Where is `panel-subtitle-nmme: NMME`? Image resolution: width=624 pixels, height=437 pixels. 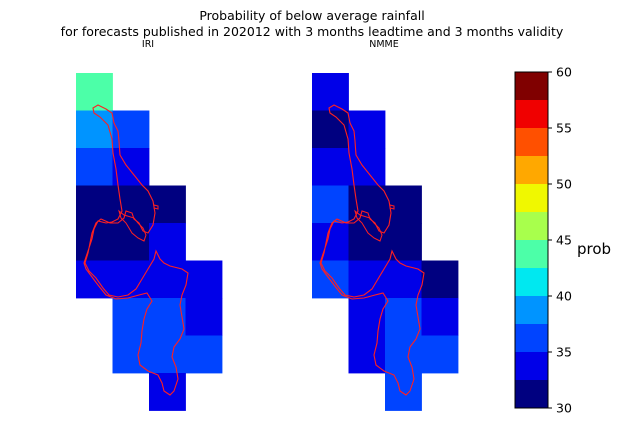 panel-subtitle-nmme: NMME is located at coordinates (384, 44).